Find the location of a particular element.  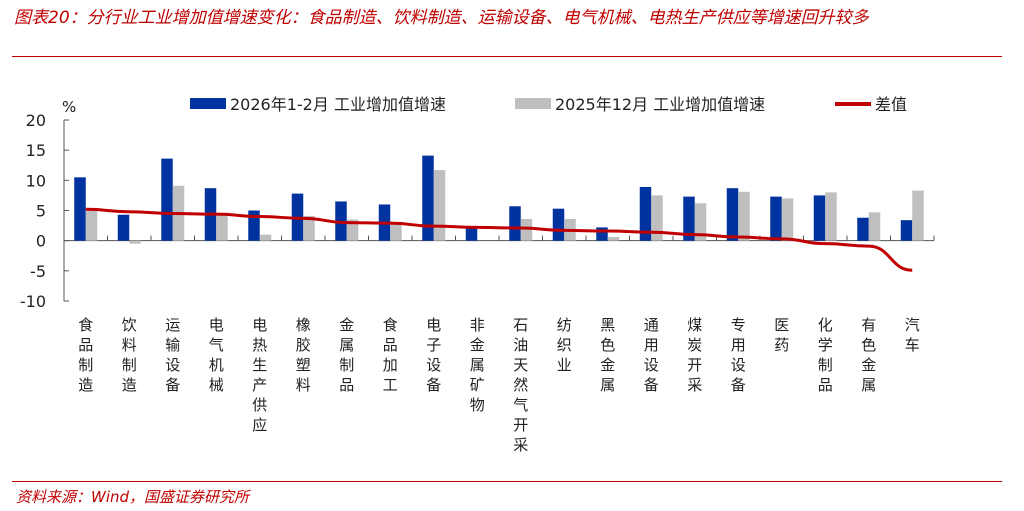

x-tick-label: 运输设备 is located at coordinates (172, 355).